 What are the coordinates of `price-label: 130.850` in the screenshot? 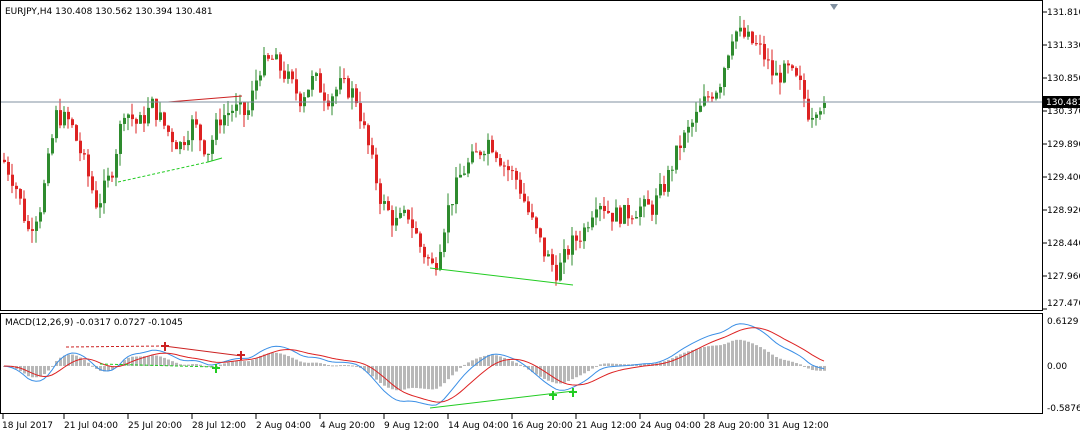 It's located at (1063, 79).